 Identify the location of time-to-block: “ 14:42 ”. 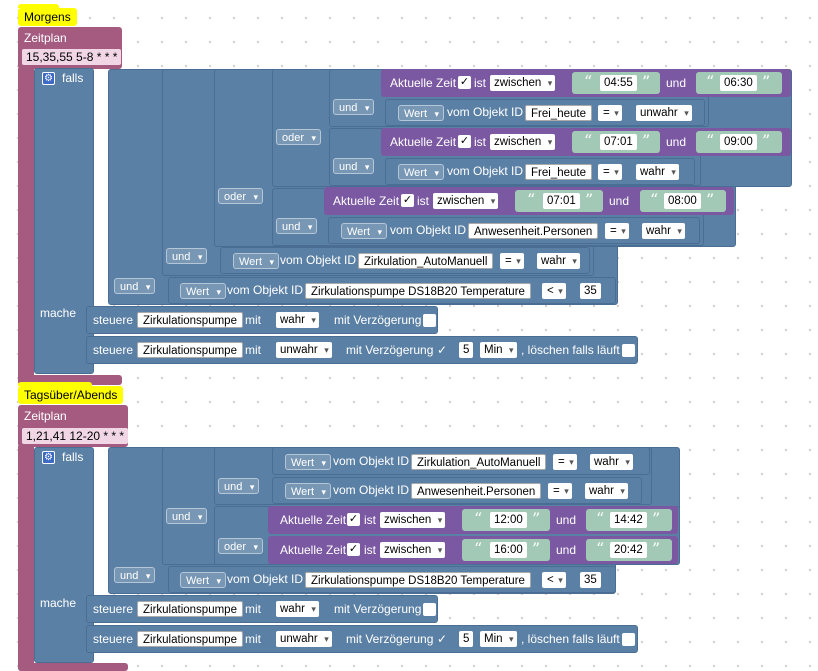
(629, 520).